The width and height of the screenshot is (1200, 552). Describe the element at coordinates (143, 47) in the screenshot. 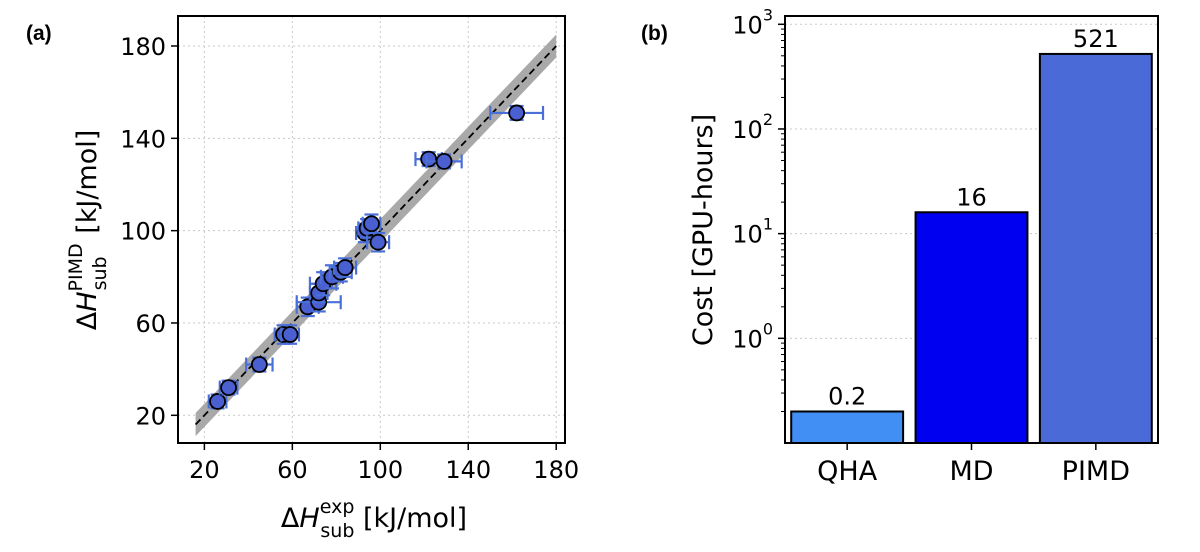

I see `panel-a-y-tick-label: 180` at that location.